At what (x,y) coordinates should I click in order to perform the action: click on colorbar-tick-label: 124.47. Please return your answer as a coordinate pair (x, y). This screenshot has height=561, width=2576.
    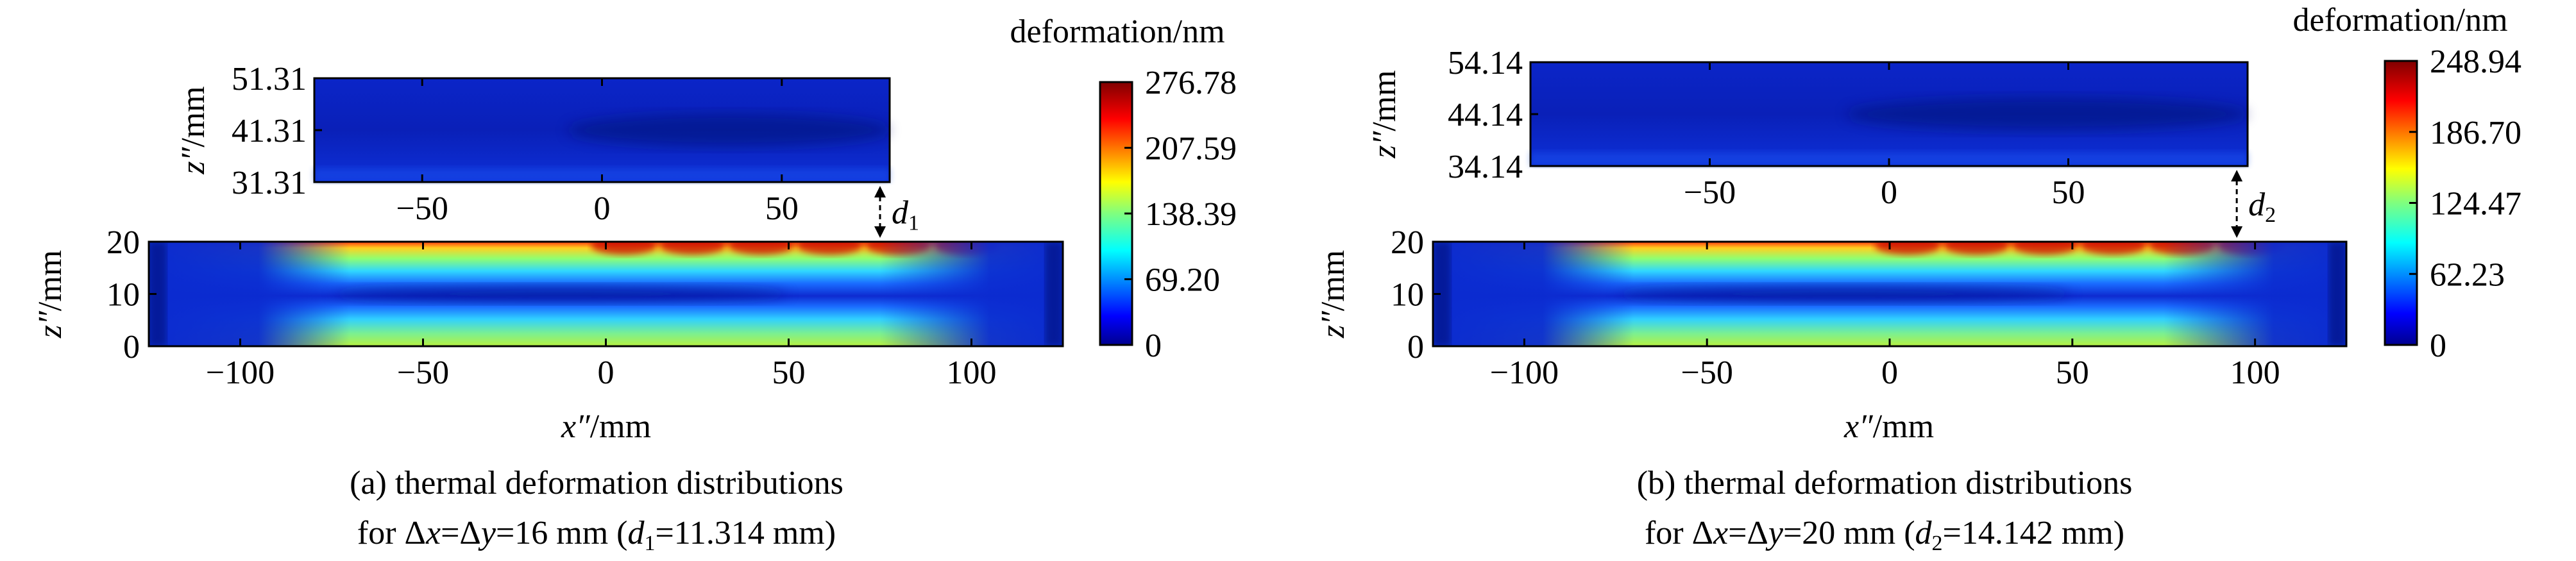
    Looking at the image, I should click on (2475, 204).